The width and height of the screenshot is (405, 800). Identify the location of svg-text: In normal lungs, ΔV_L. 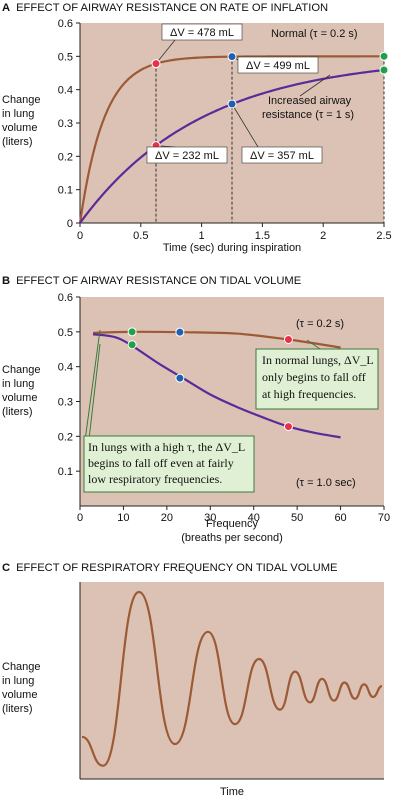
(318, 360).